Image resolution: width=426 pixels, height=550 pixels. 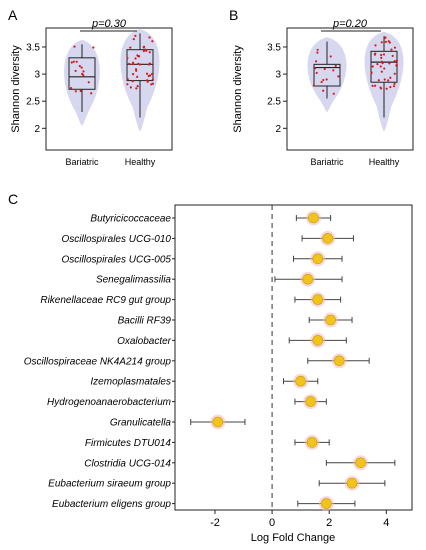 What do you see at coordinates (109, 24) in the screenshot?
I see `panel-a-pvalue: p=0.30` at bounding box center [109, 24].